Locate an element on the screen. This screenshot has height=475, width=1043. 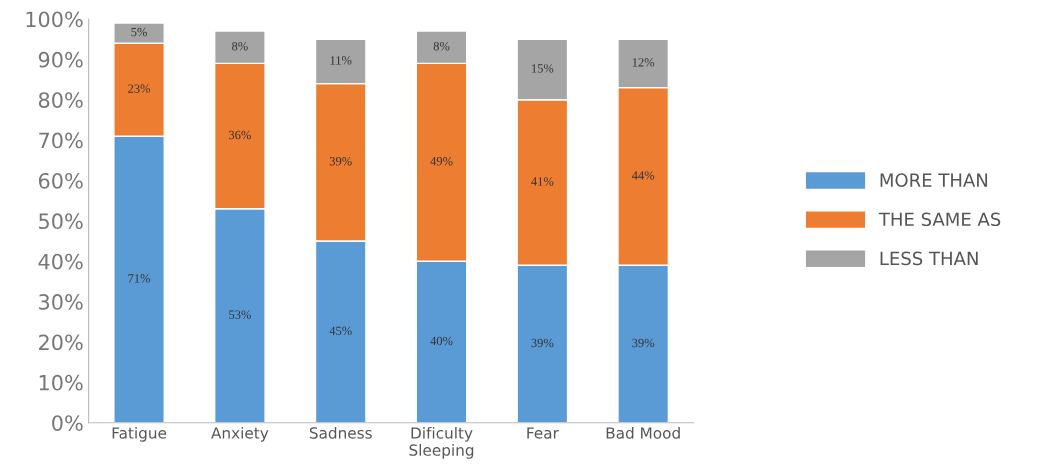
data-label: 45% is located at coordinates (340, 331).